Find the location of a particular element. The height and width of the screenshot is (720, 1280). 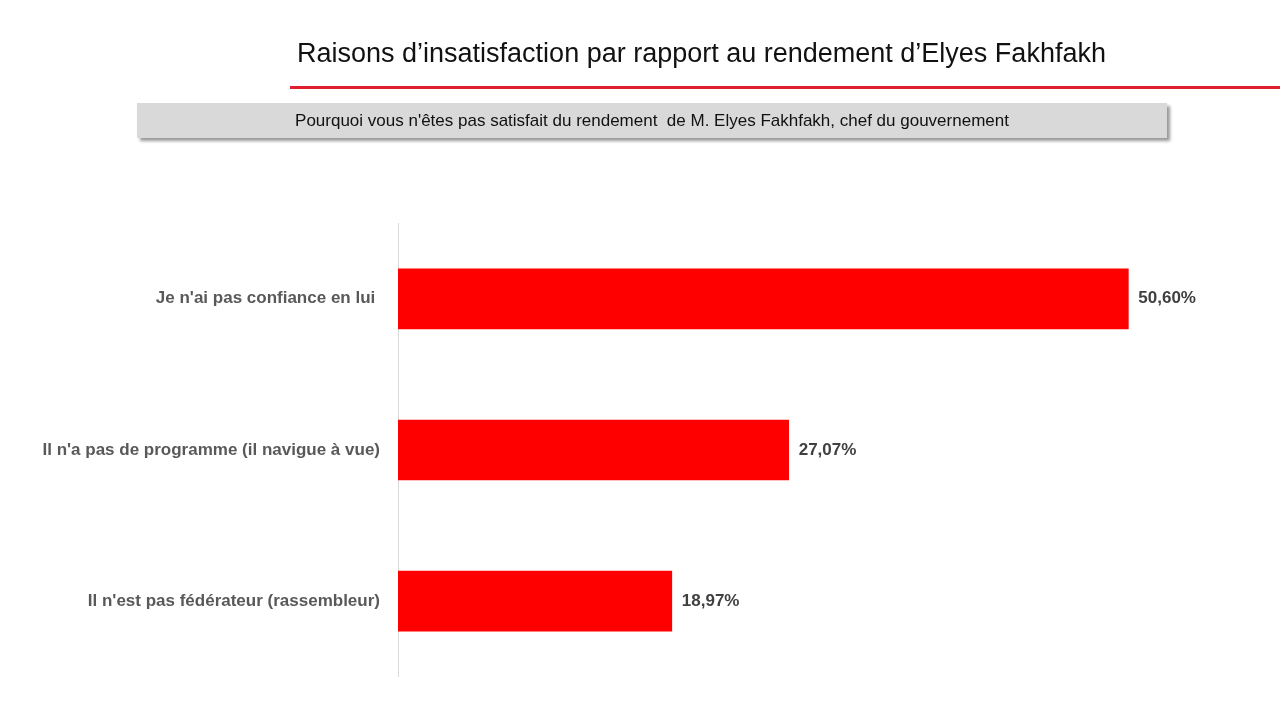

y-tick-label: Il n'est pas fédérateur (rassembleur) is located at coordinates (233, 600).